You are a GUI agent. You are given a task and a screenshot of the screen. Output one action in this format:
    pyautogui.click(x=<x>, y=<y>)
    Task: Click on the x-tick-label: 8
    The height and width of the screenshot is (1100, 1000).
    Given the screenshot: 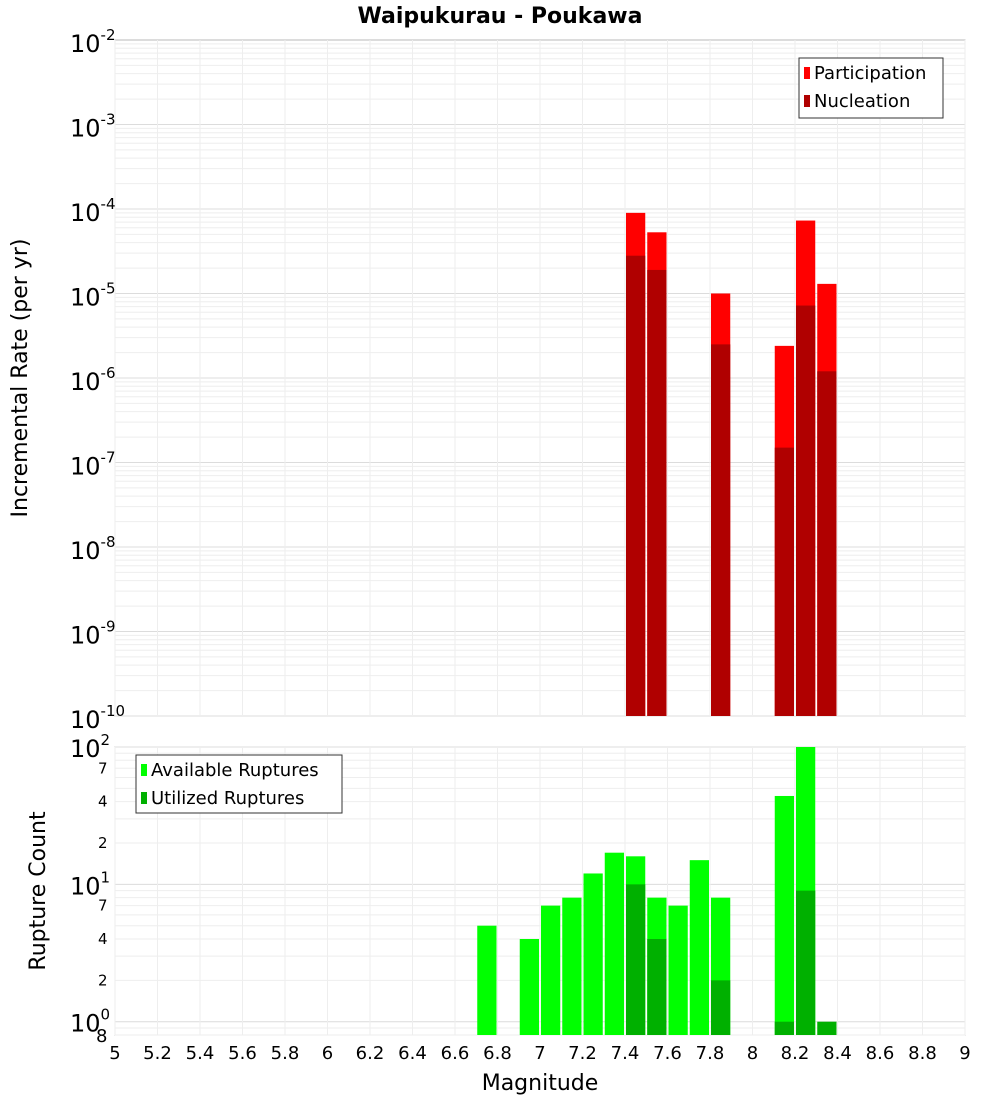 What is the action you would take?
    pyautogui.click(x=752, y=1053)
    